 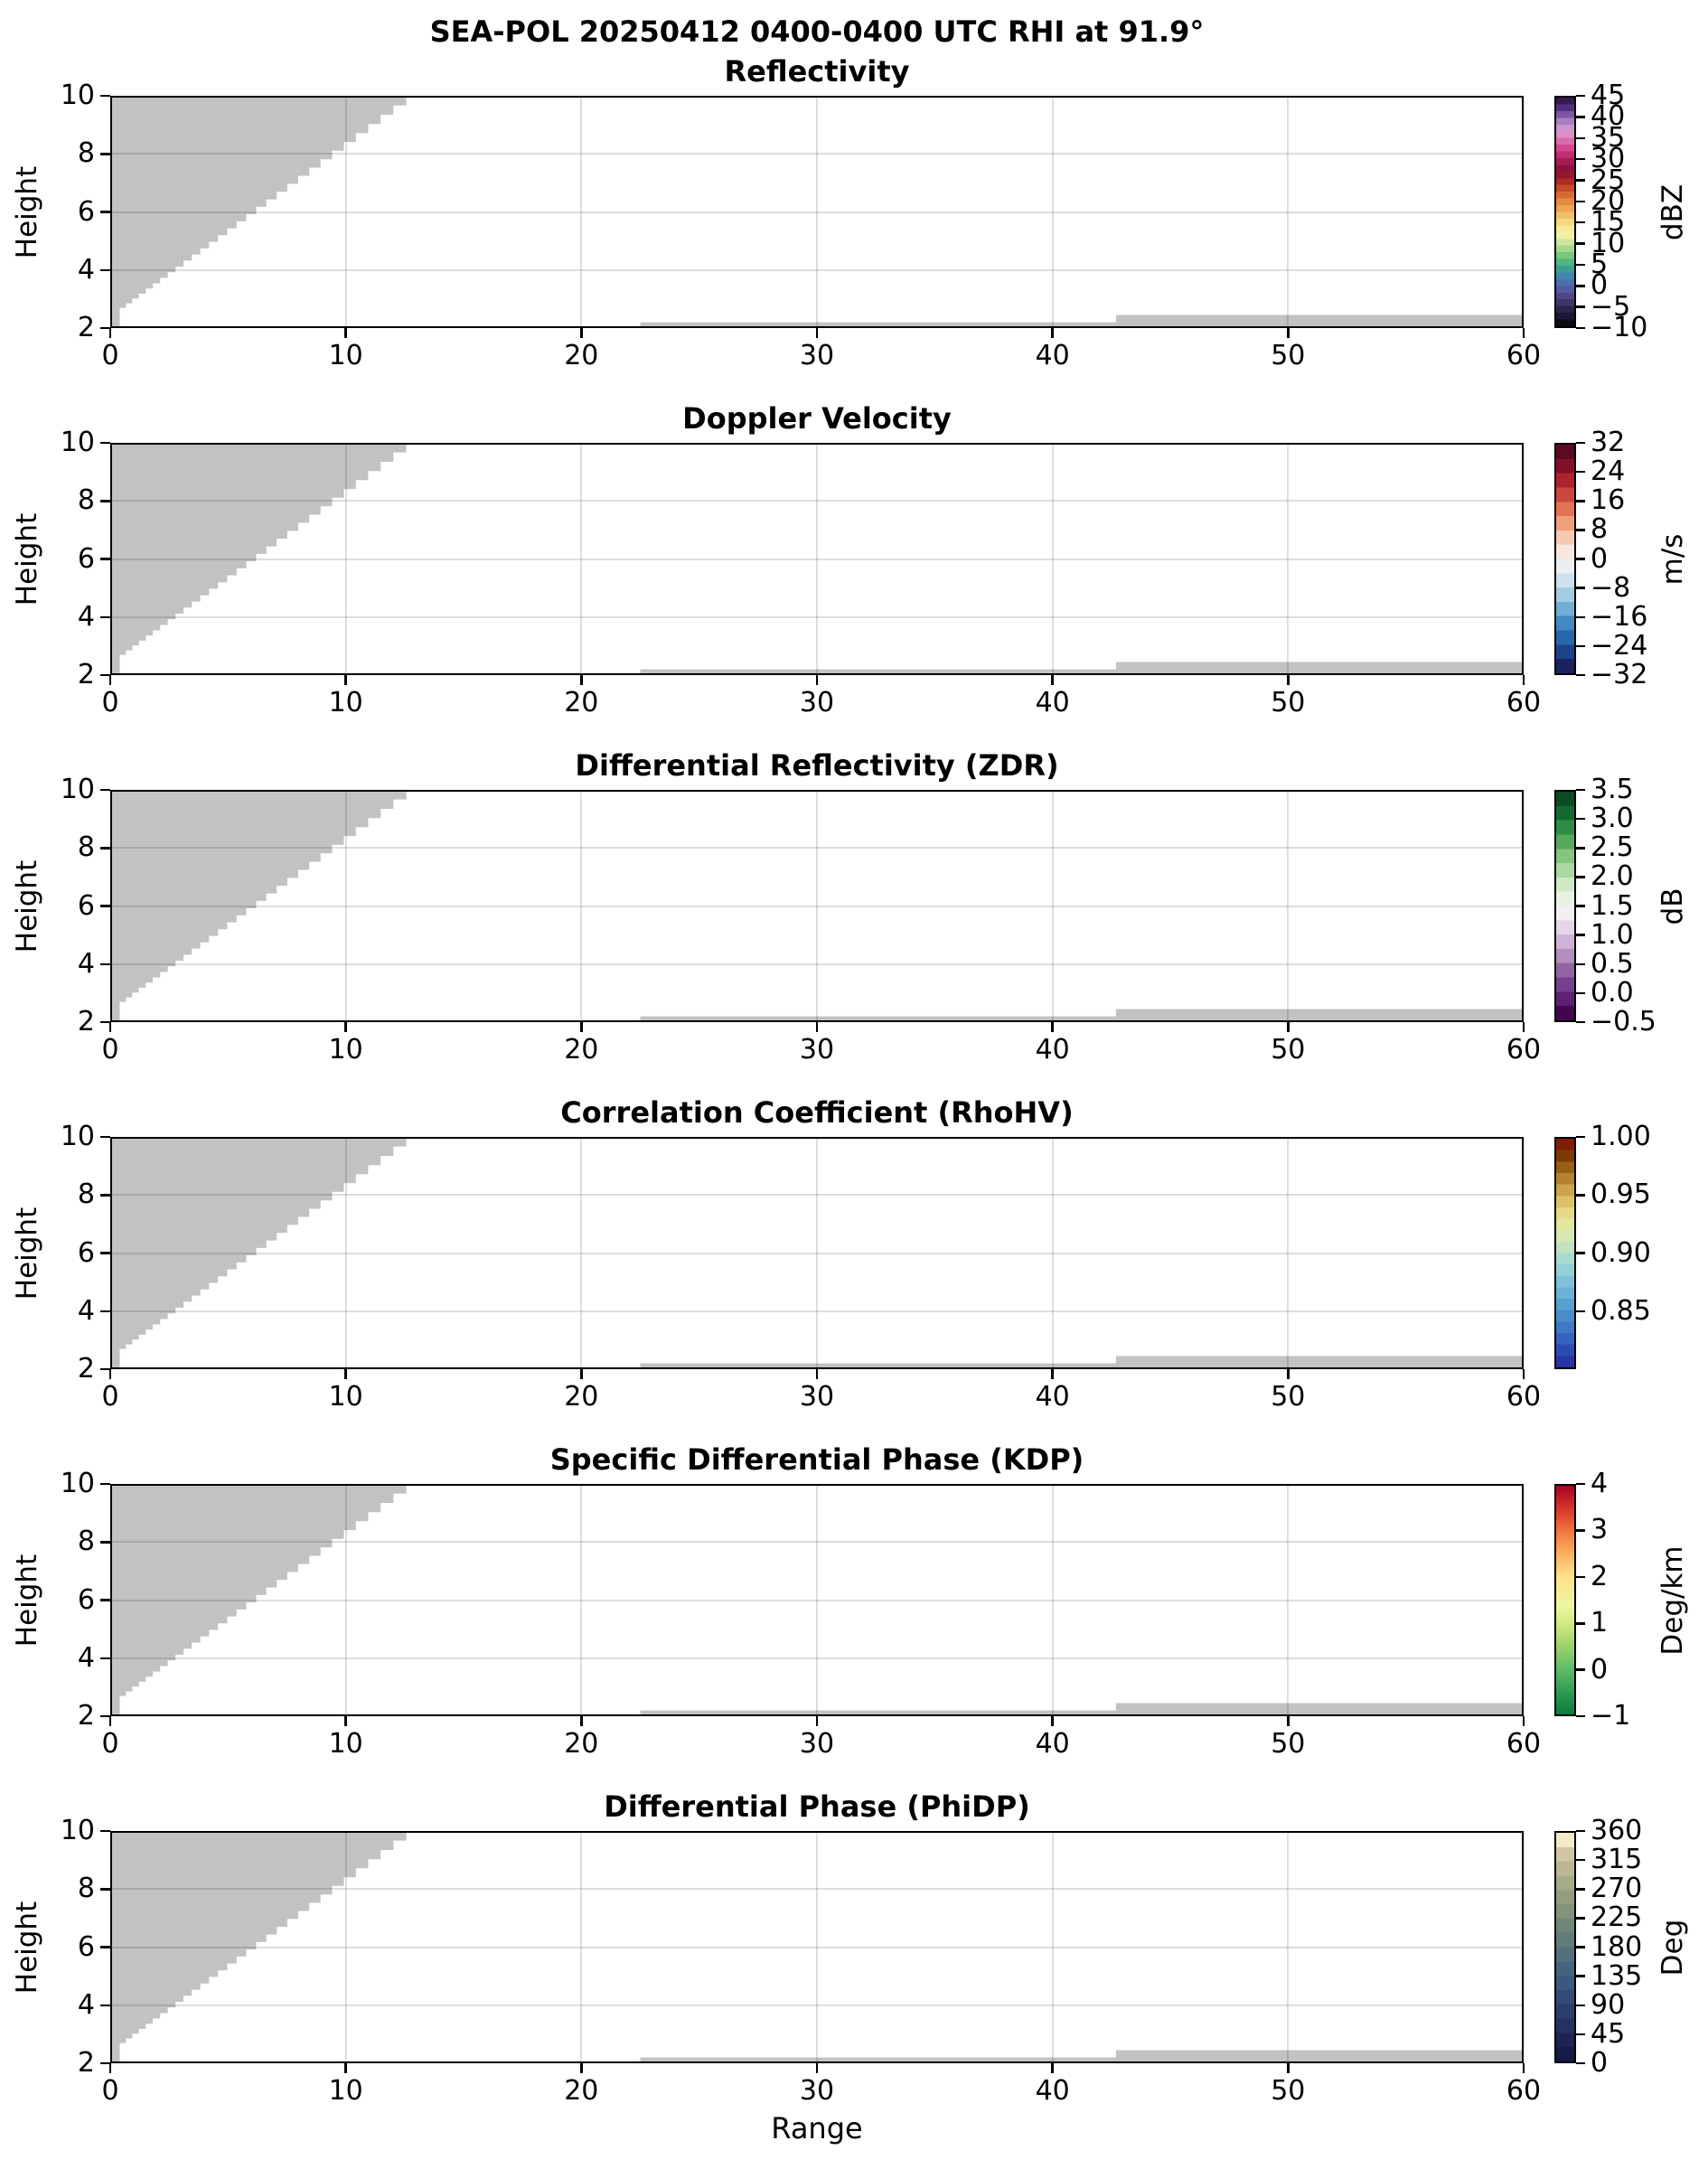 I want to click on colorbar-tick-label: −8, so click(x=1611, y=587).